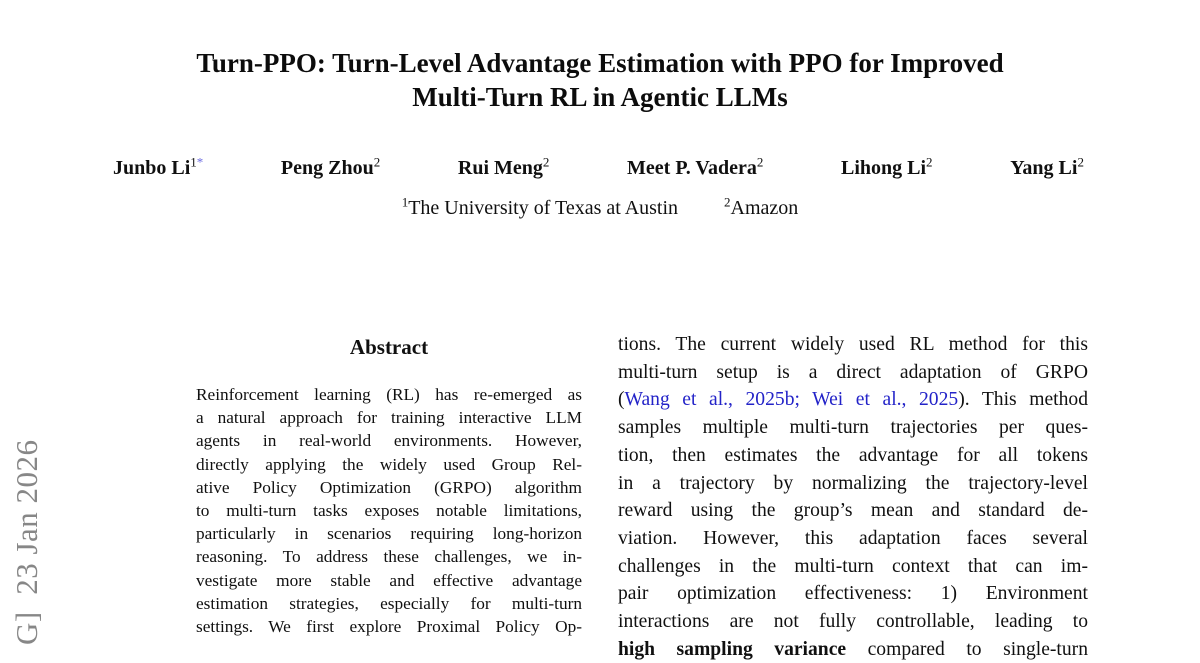 This screenshot has width=1200, height=663. I want to click on arxiv-watermark: G] 23 Jan 2026, so click(26, 542).